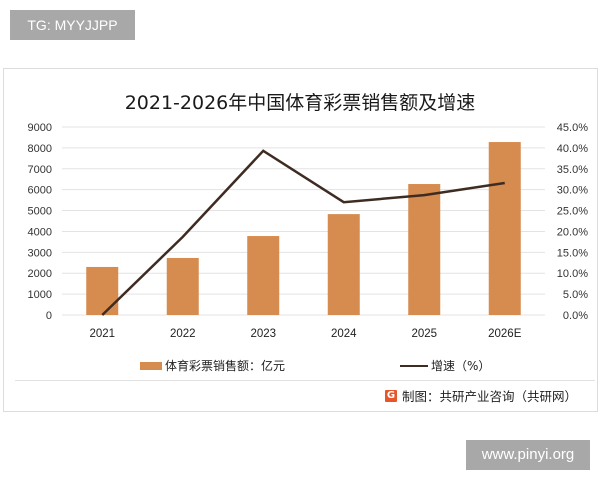 Image resolution: width=600 pixels, height=480 pixels. What do you see at coordinates (424, 249) in the screenshot?
I see `bar-2025` at bounding box center [424, 249].